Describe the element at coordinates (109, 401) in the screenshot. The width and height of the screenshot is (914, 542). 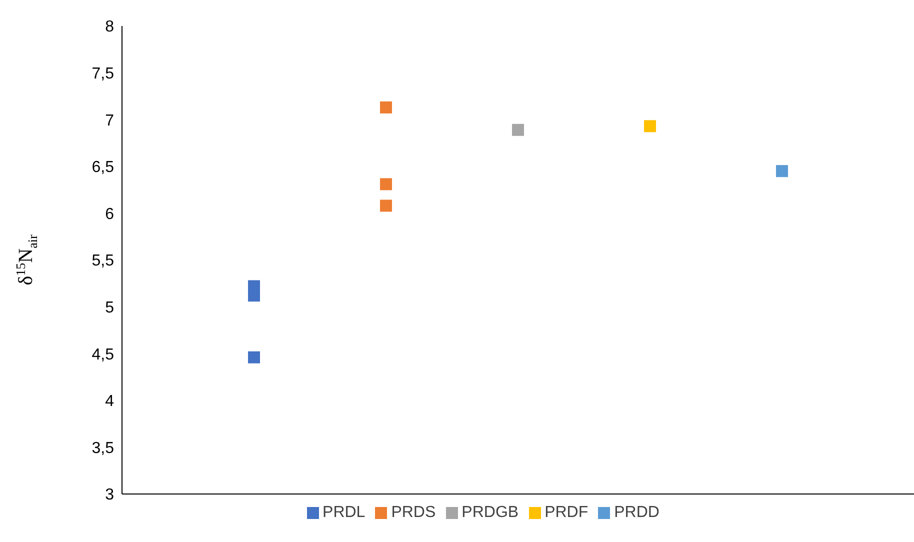
I see `y-tick-label: 4` at that location.